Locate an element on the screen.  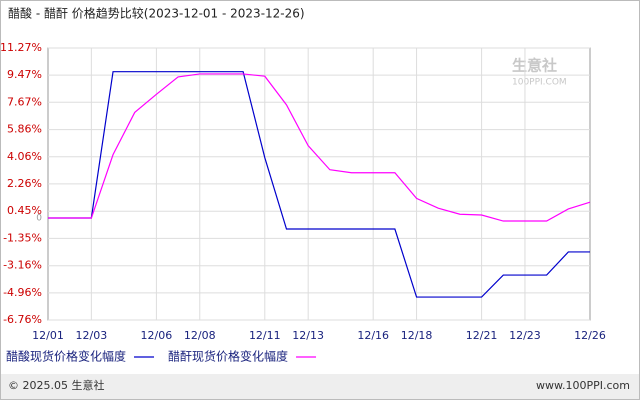
y-tick-label: 11.27% is located at coordinates (21, 47).